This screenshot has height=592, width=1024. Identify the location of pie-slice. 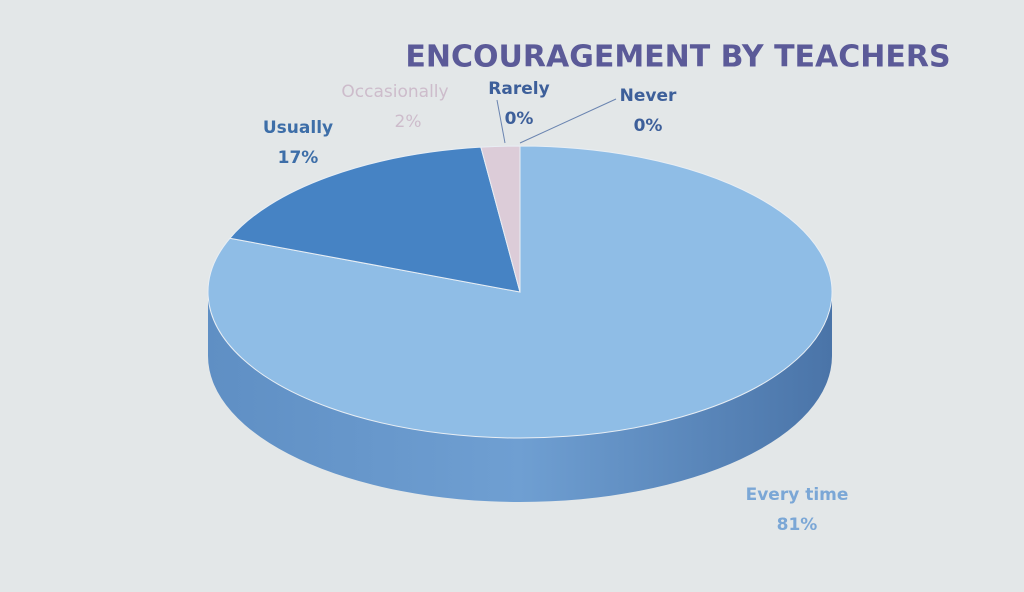
(374, 219).